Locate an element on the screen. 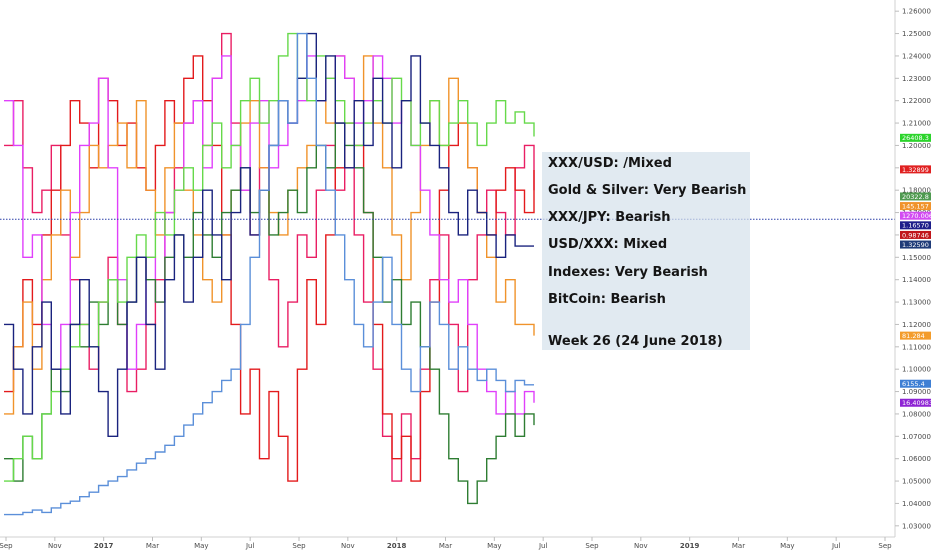 Image resolution: width=932 pixels, height=550 pixels. price-tag-label: 0.98746 is located at coordinates (915, 235).